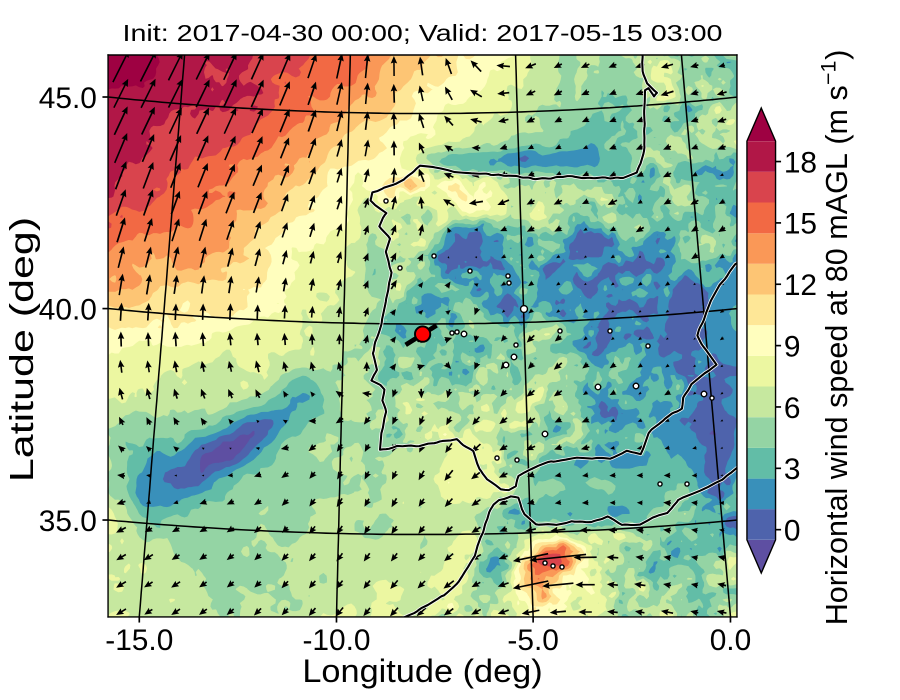 The image size is (900, 700). I want to click on svg-text: 45.0, so click(68, 98).